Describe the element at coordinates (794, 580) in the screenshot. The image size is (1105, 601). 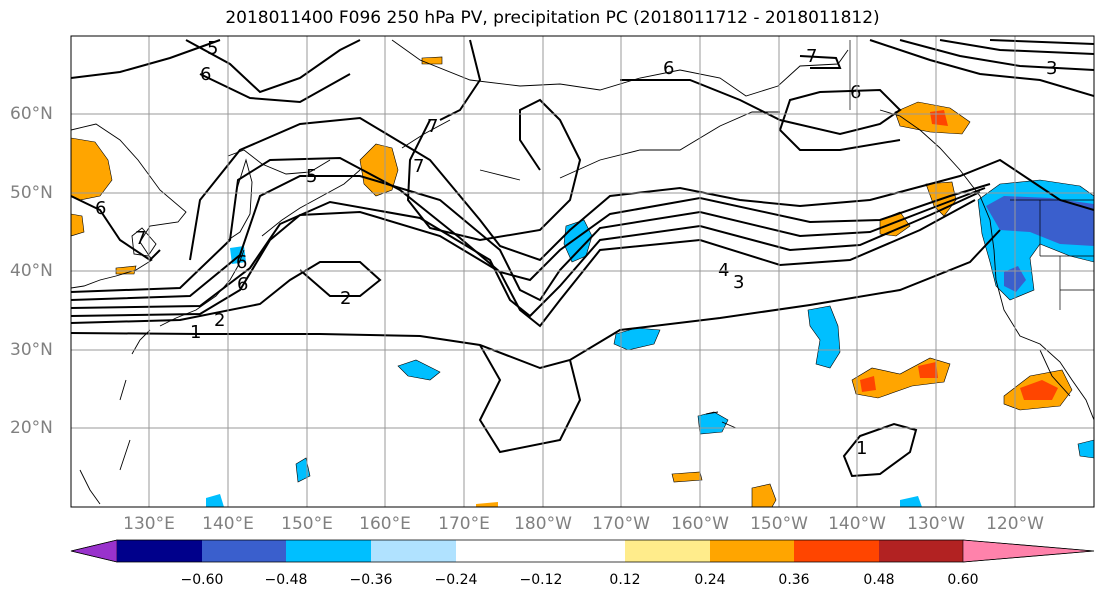
I see `colorbar-tick-label: 0.36` at that location.